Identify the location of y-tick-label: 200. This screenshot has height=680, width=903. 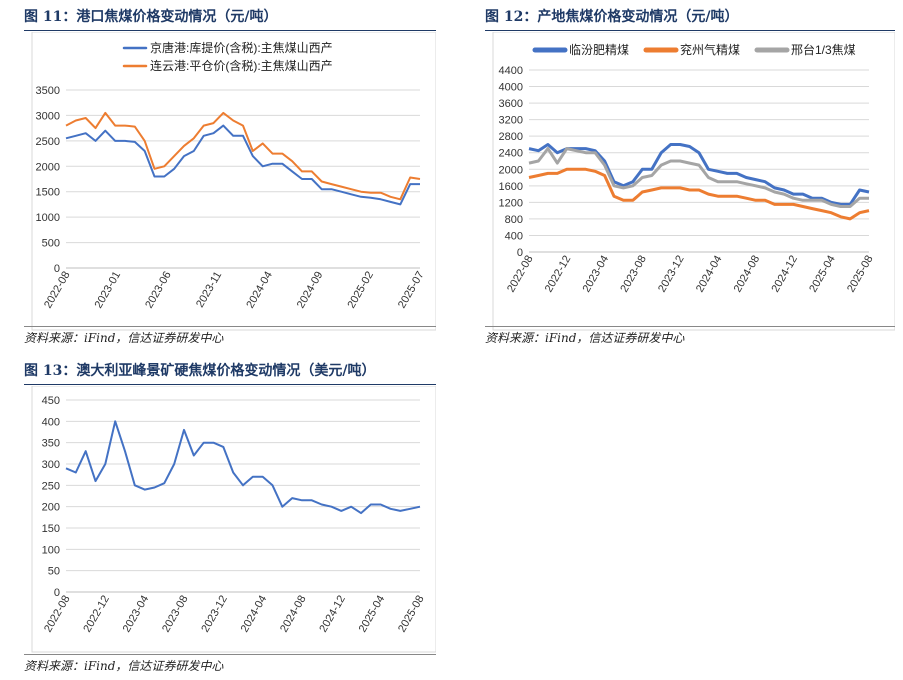
(51, 508).